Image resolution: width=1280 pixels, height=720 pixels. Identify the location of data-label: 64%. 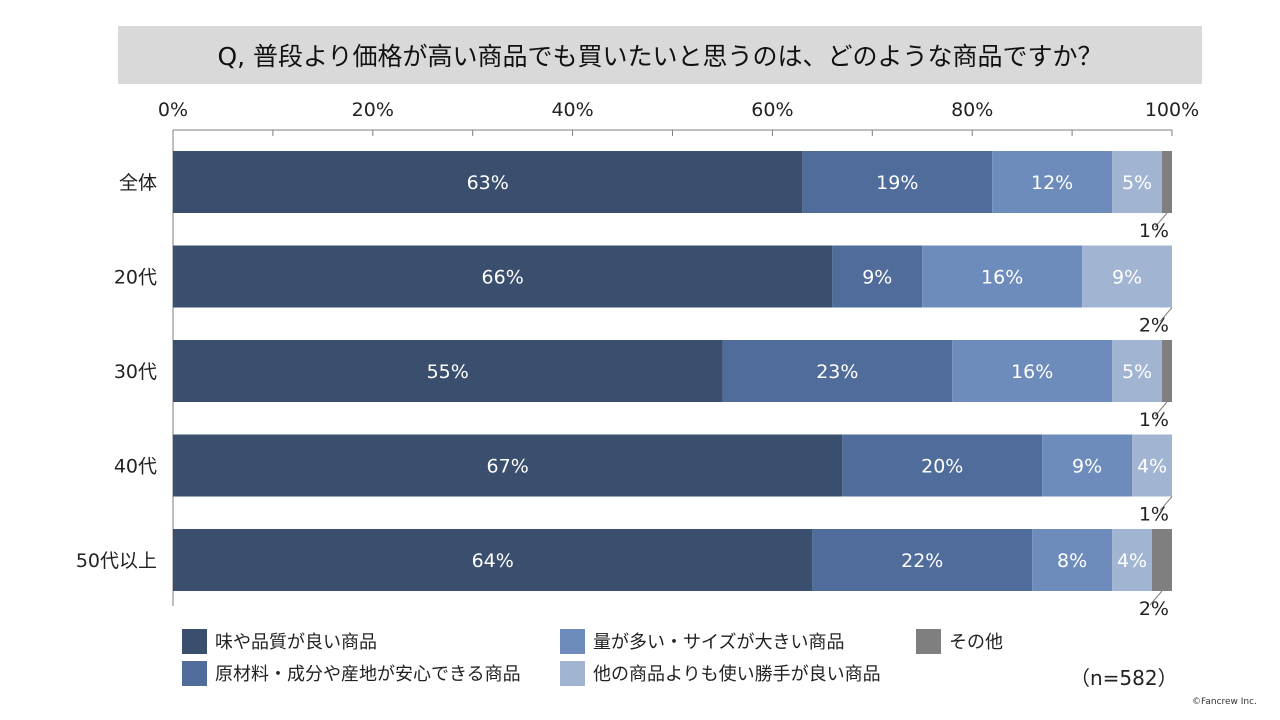
(493, 561).